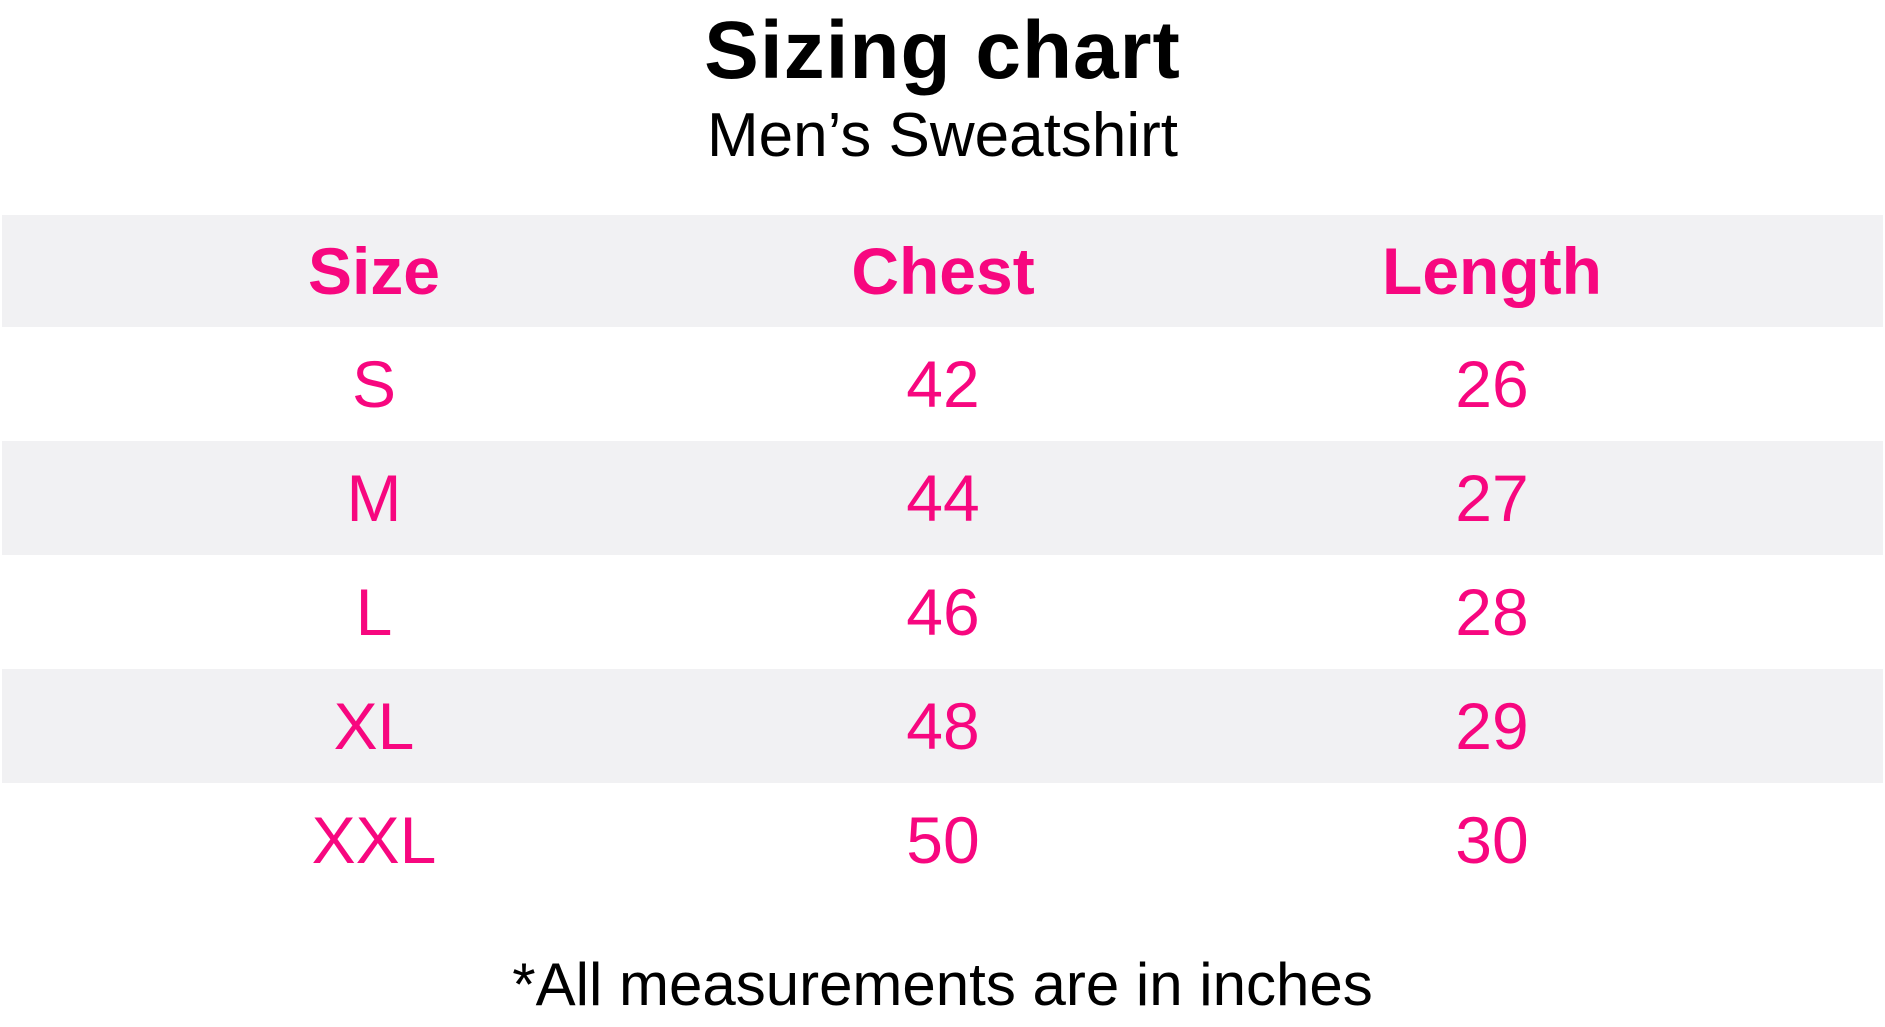  What do you see at coordinates (1492, 271) in the screenshot?
I see `header-length: Length` at bounding box center [1492, 271].